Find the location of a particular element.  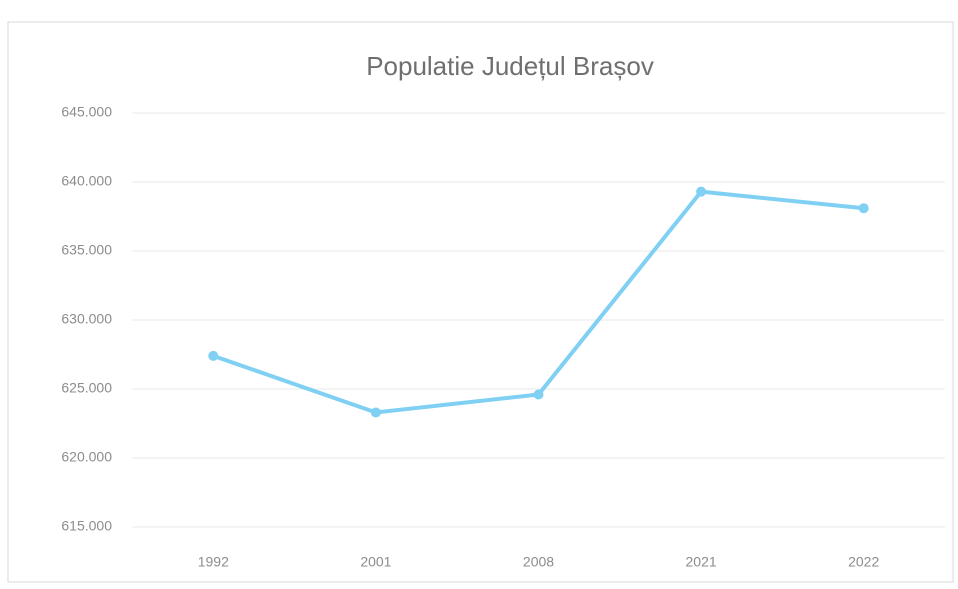

x-tick-label: 2001 is located at coordinates (375, 562).